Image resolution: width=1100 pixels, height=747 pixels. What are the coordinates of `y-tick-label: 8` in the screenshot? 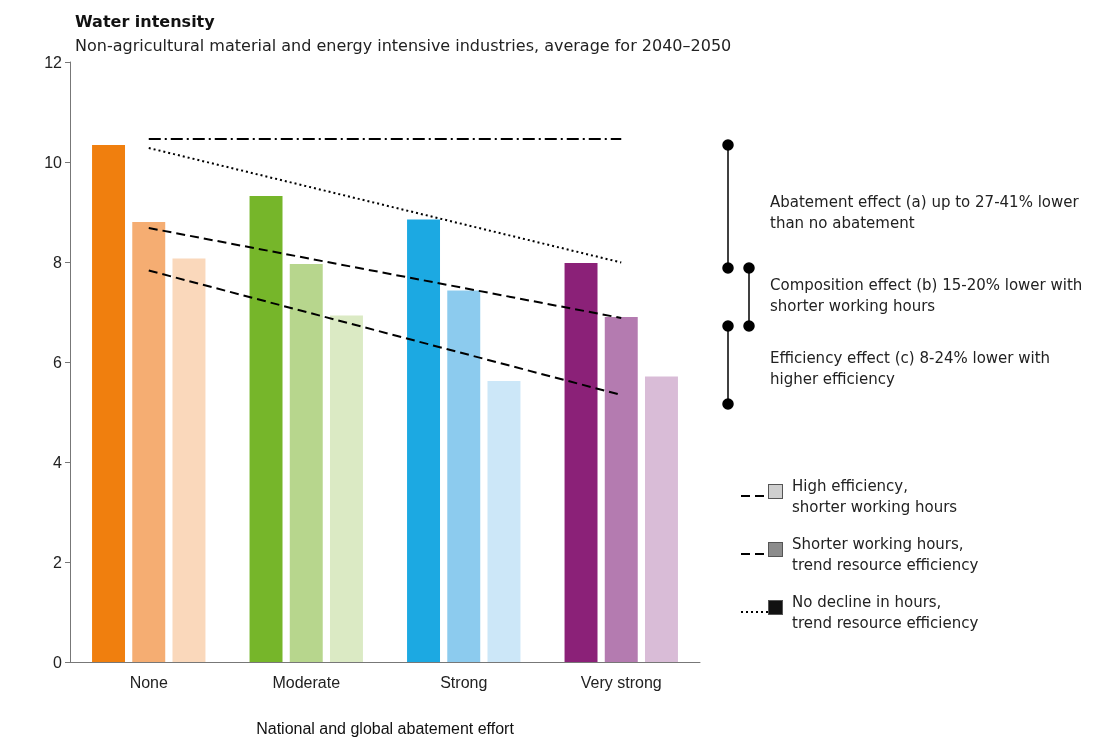 It's located at (58, 262).